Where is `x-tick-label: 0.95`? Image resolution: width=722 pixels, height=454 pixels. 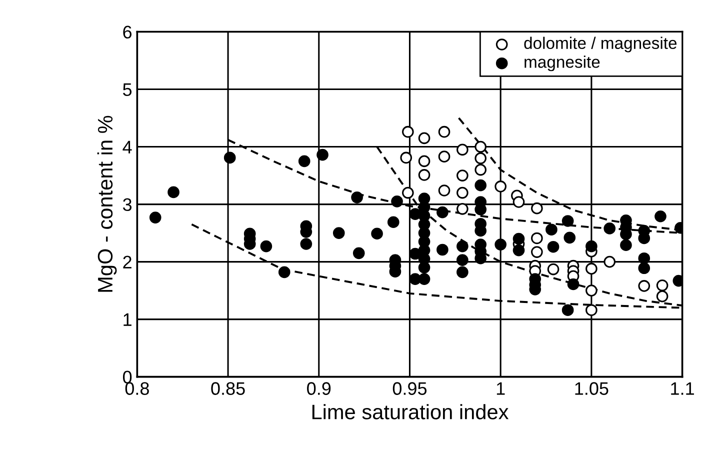
x-tick-label: 0.95 is located at coordinates (409, 388).